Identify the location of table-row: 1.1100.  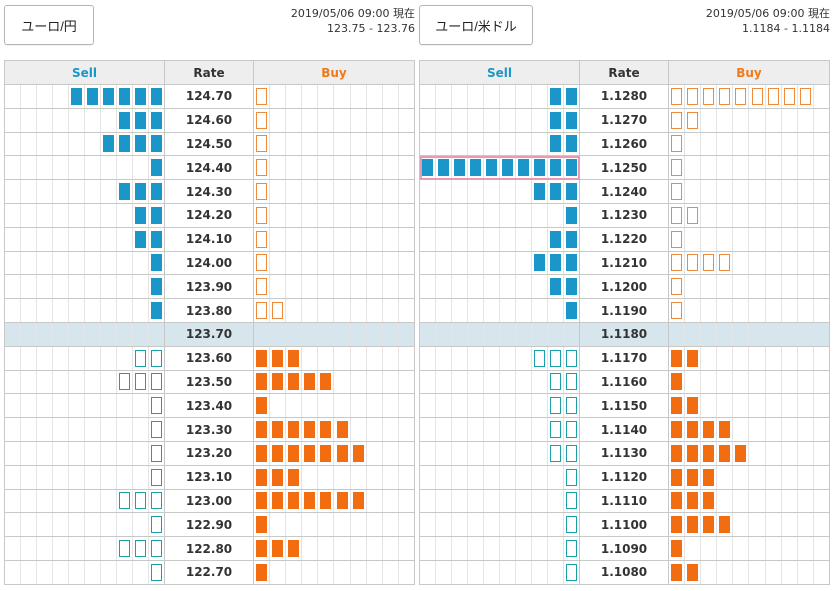
(624, 525).